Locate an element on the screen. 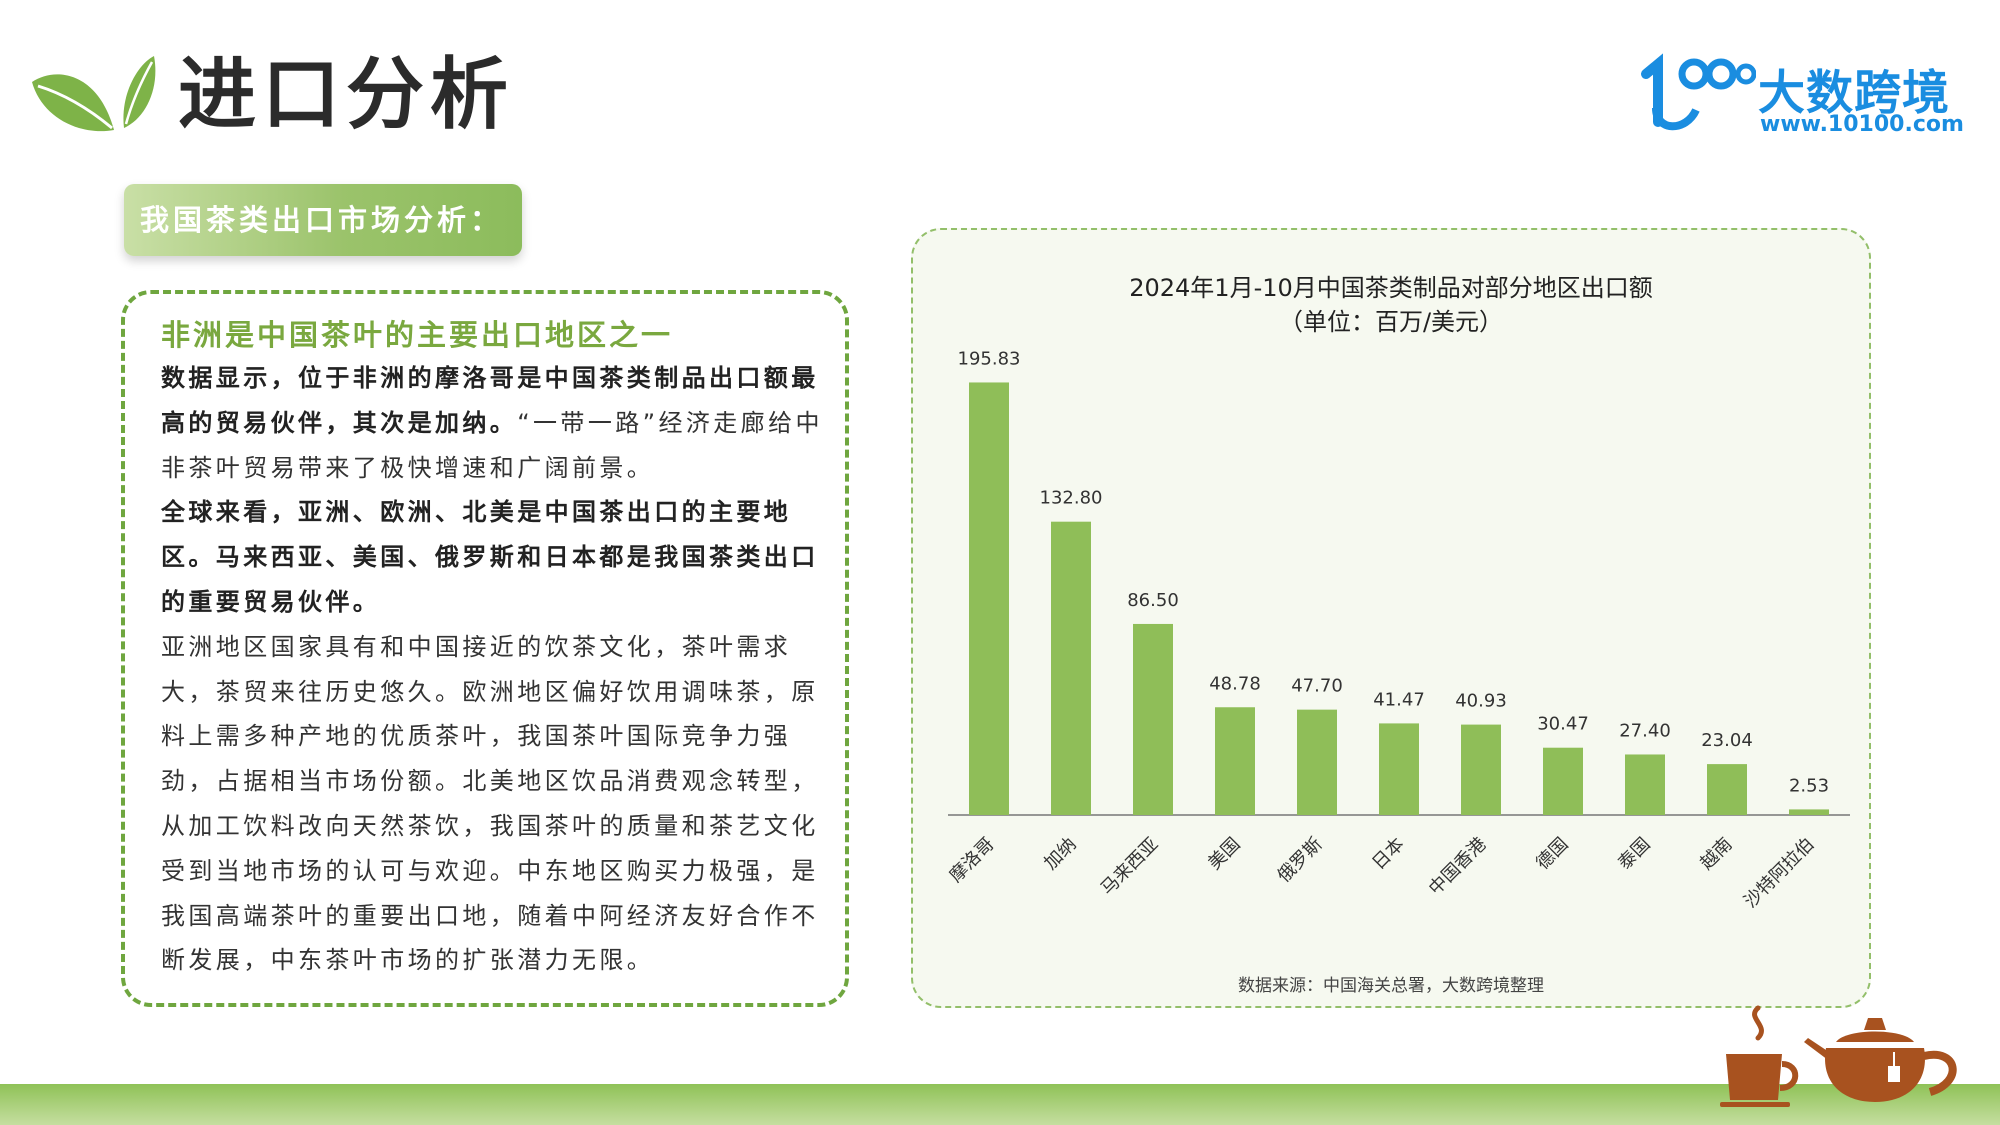  value-label-7: 30.47 is located at coordinates (1563, 724).